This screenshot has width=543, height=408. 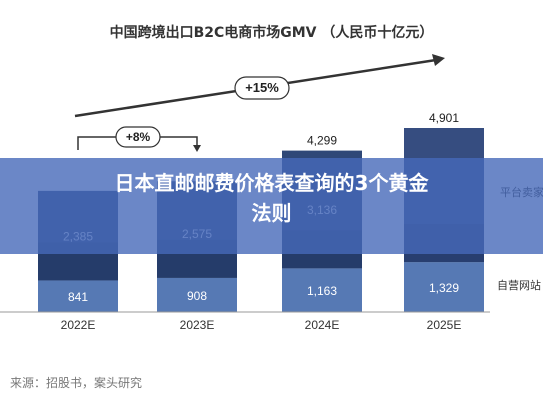 I want to click on total-label-2025E: 4,901, so click(x=444, y=118).